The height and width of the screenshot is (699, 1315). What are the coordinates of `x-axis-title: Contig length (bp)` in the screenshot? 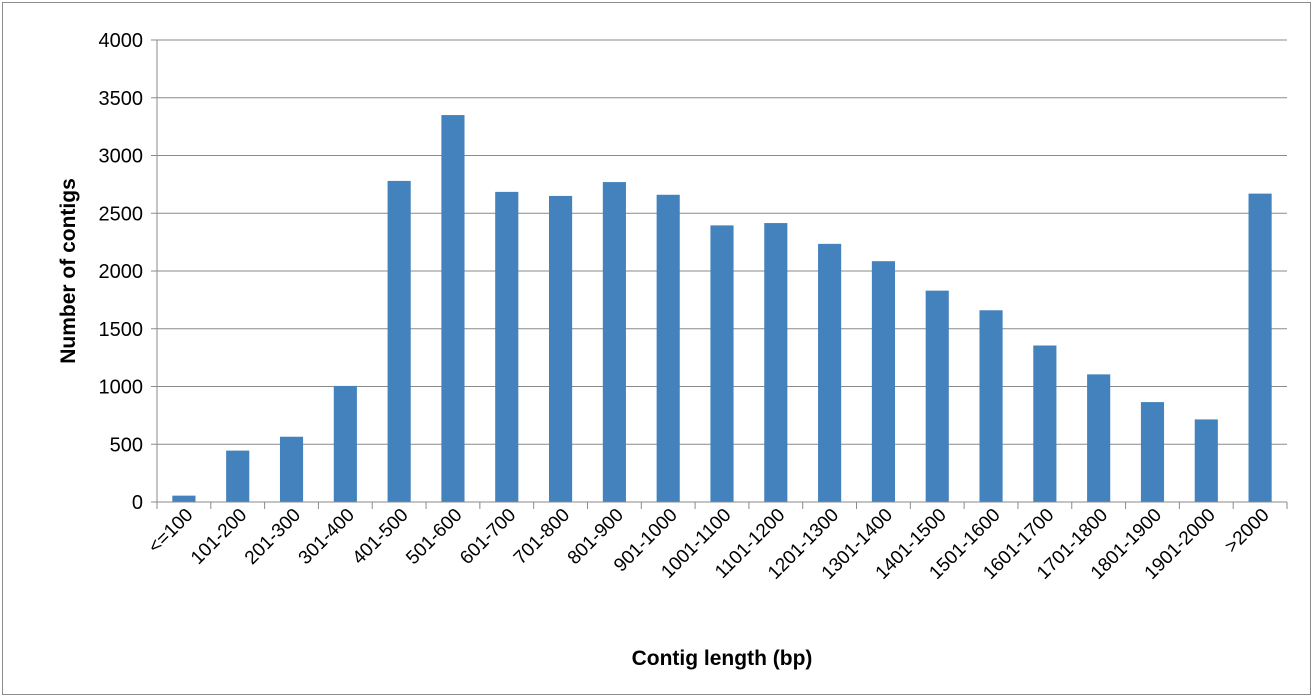 It's located at (722, 658).